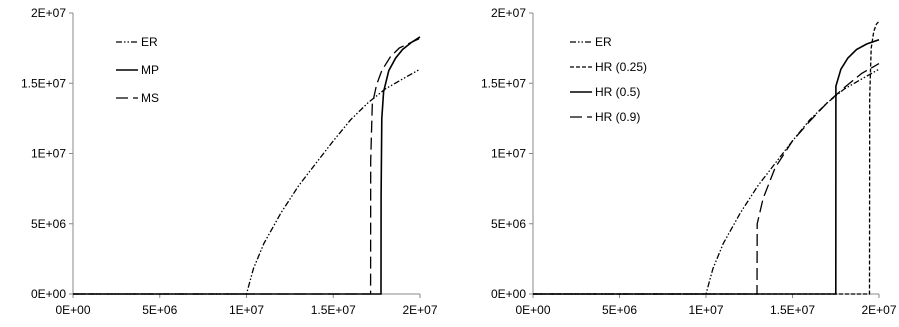 Image resolution: width=899 pixels, height=327 pixels. What do you see at coordinates (150, 70) in the screenshot?
I see `legend-label-mp: MP` at bounding box center [150, 70].